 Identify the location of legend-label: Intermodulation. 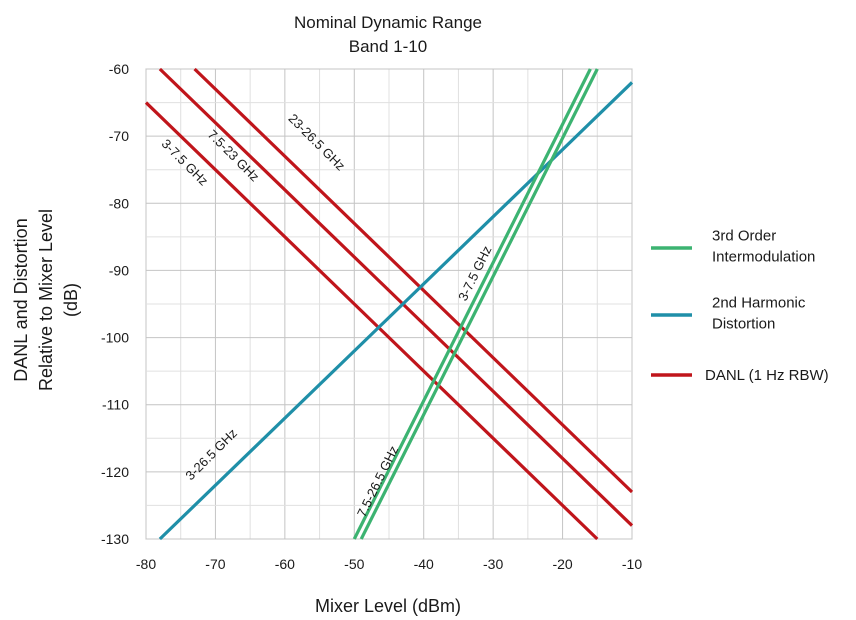
(763, 257).